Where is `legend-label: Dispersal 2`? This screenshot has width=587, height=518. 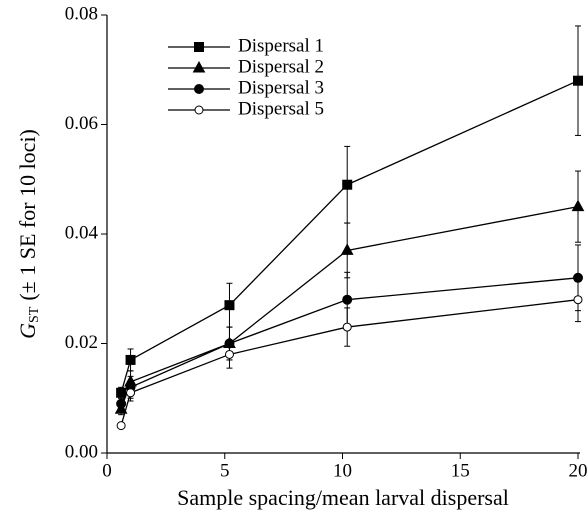 legend-label: Dispersal 2 is located at coordinates (281, 66).